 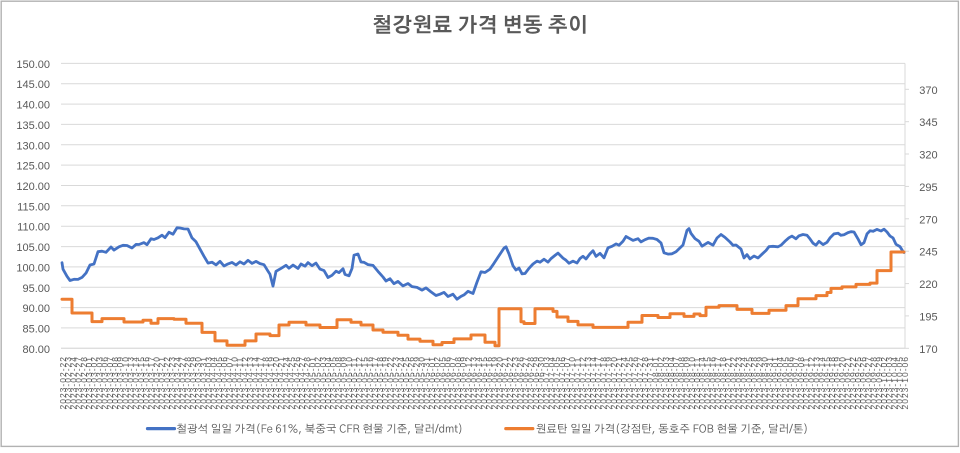 What do you see at coordinates (463, 382) in the screenshot?
I see `svg-text: 2023-06-09` at bounding box center [463, 382].